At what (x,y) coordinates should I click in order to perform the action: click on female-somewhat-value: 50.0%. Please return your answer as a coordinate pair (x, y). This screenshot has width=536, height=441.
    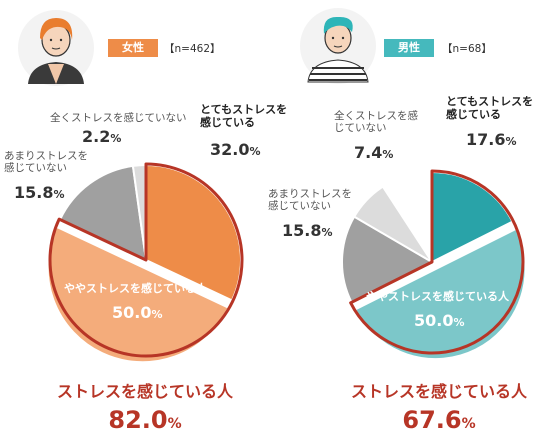
    Looking at the image, I should click on (137, 312).